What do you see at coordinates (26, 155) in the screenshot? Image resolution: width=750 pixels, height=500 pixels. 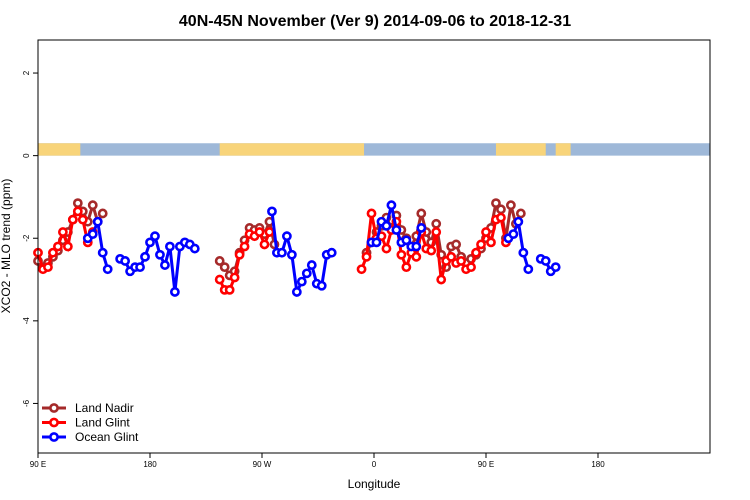 I see `y-tick-label: 0` at bounding box center [26, 155].